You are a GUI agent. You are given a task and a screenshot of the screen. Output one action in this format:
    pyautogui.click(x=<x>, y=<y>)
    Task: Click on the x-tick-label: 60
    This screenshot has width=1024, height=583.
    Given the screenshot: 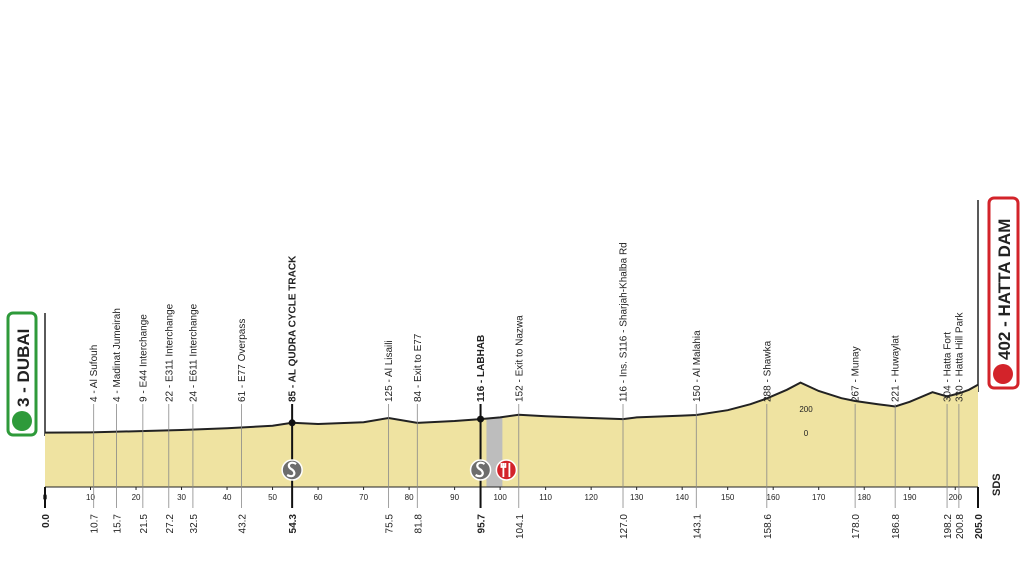 What is the action you would take?
    pyautogui.click(x=318, y=497)
    